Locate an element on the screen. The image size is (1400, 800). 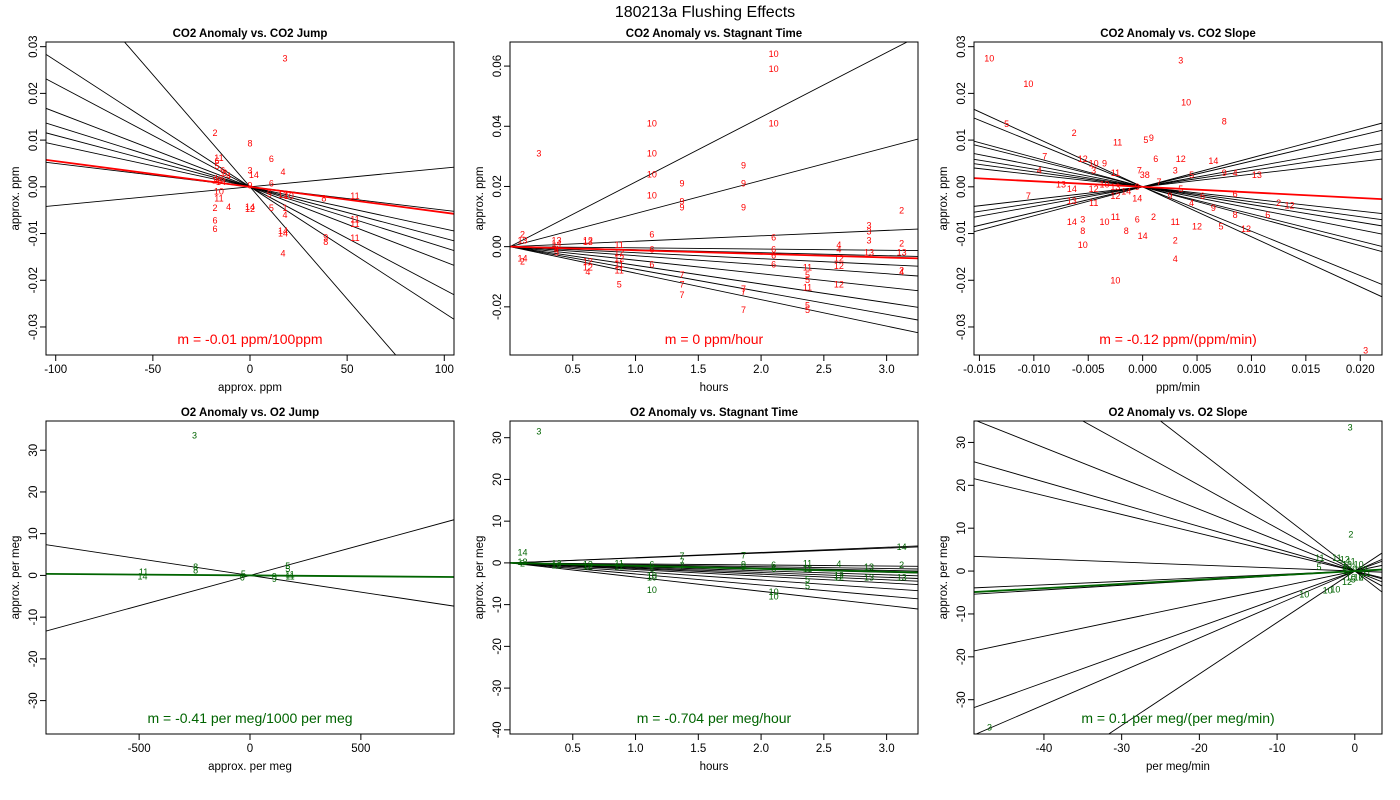
x-tick-label: 1.5 is located at coordinates (698, 749).